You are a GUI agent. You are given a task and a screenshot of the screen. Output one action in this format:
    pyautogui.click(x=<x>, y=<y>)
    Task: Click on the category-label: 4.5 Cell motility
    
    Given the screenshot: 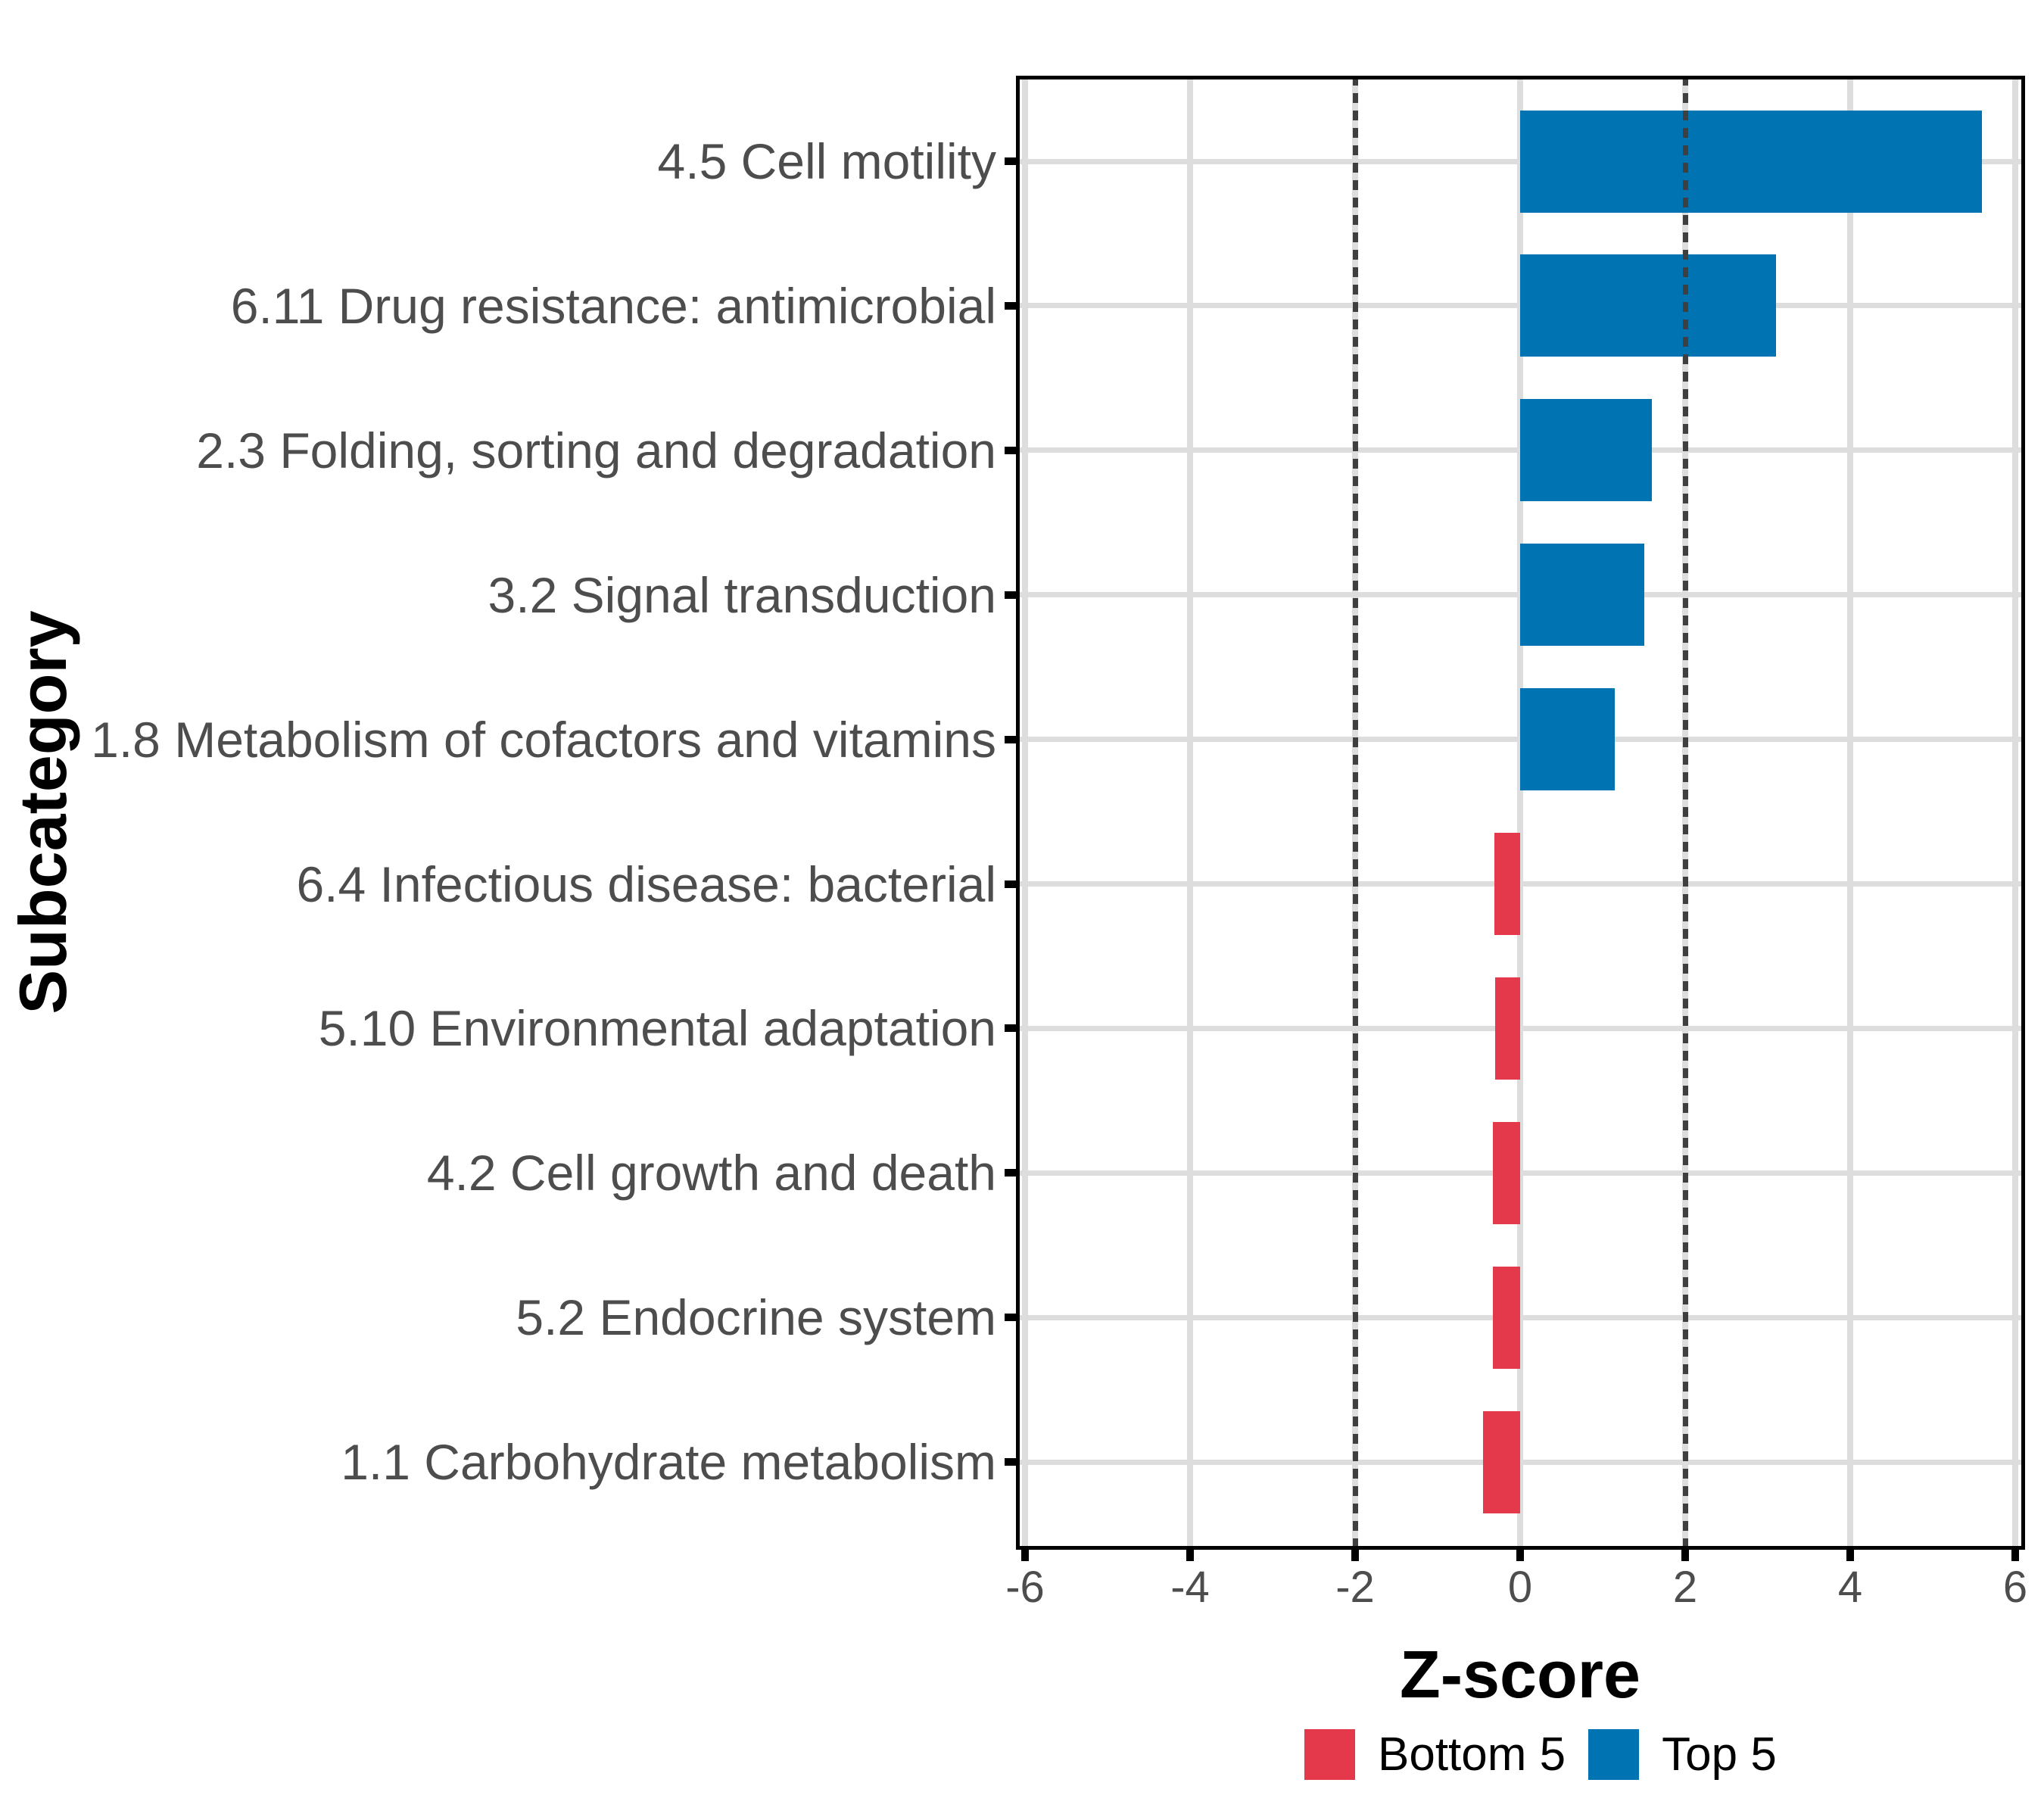 What is the action you would take?
    pyautogui.click(x=826, y=161)
    